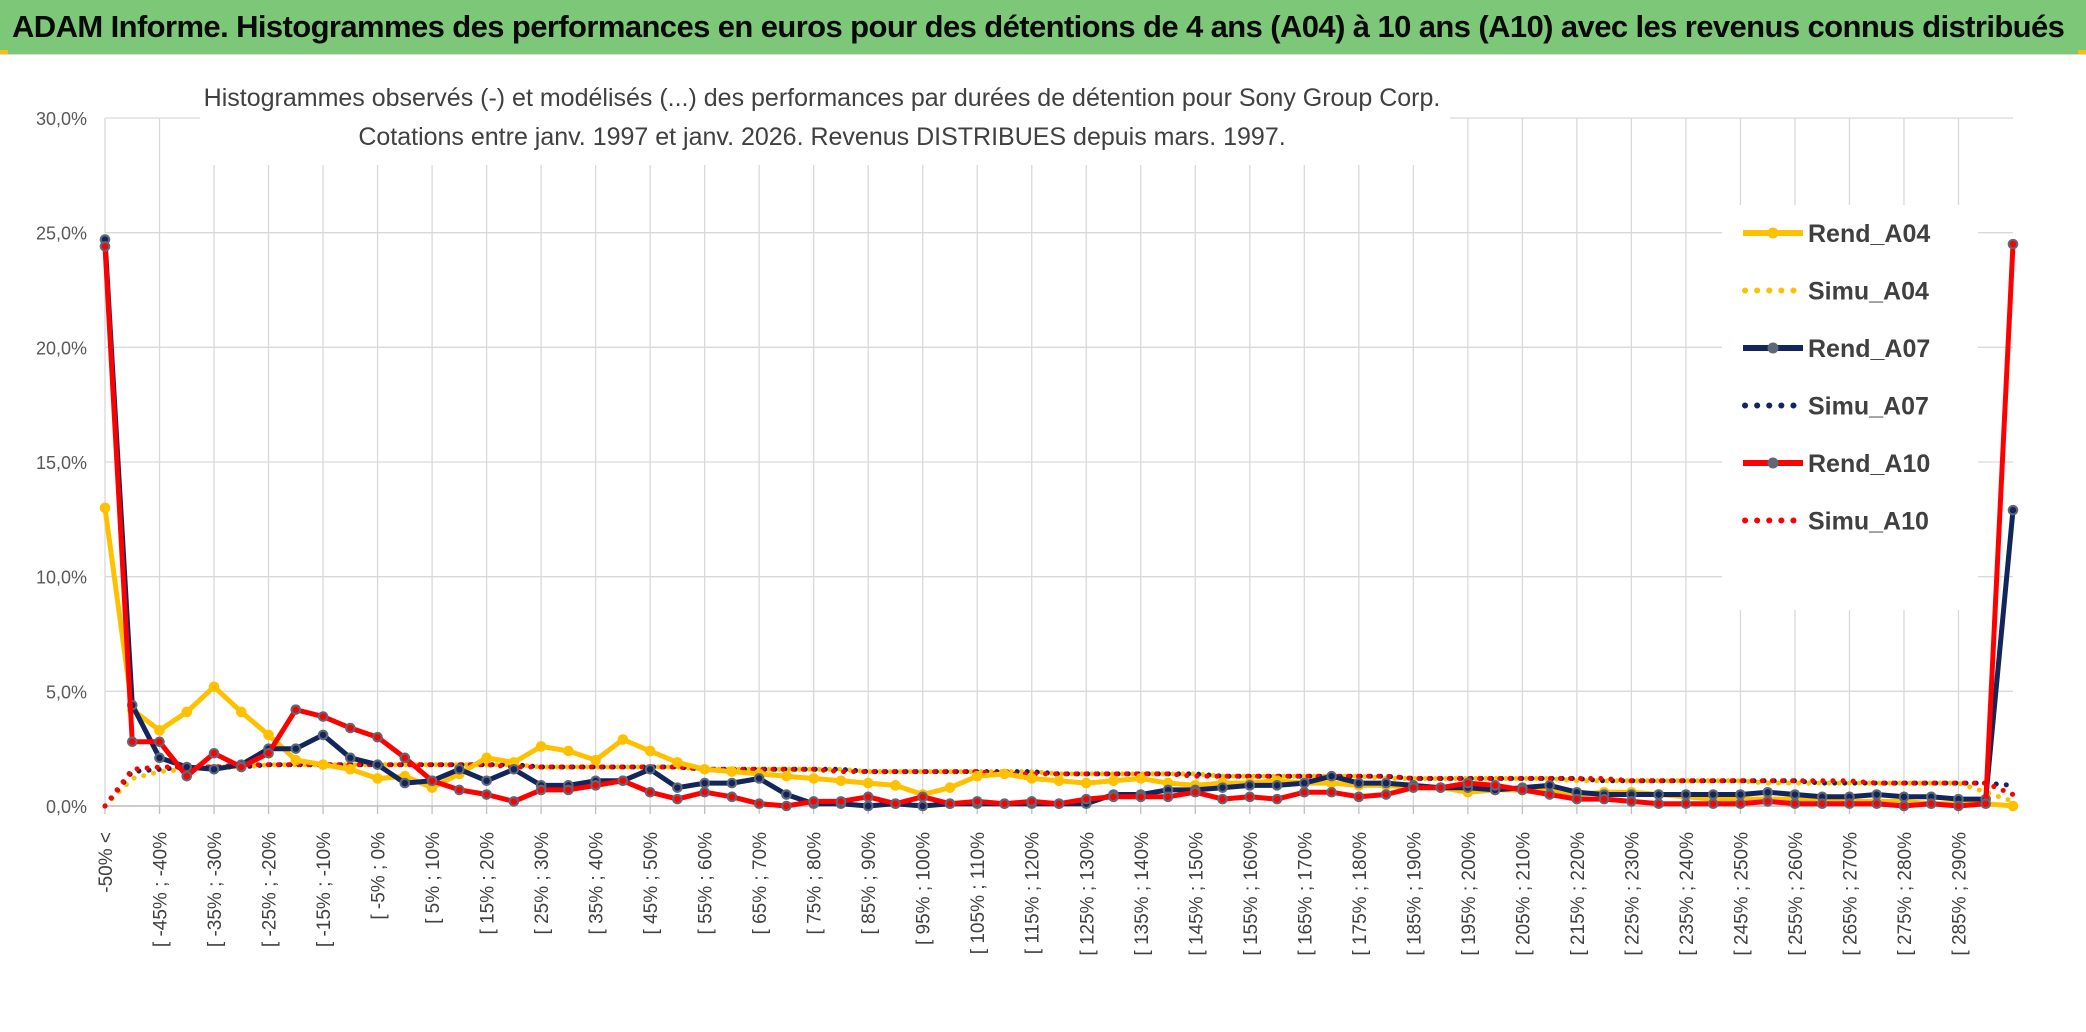 The image size is (2086, 1032). Describe the element at coordinates (61, 234) in the screenshot. I see `y-tick-label: 25,0%` at that location.